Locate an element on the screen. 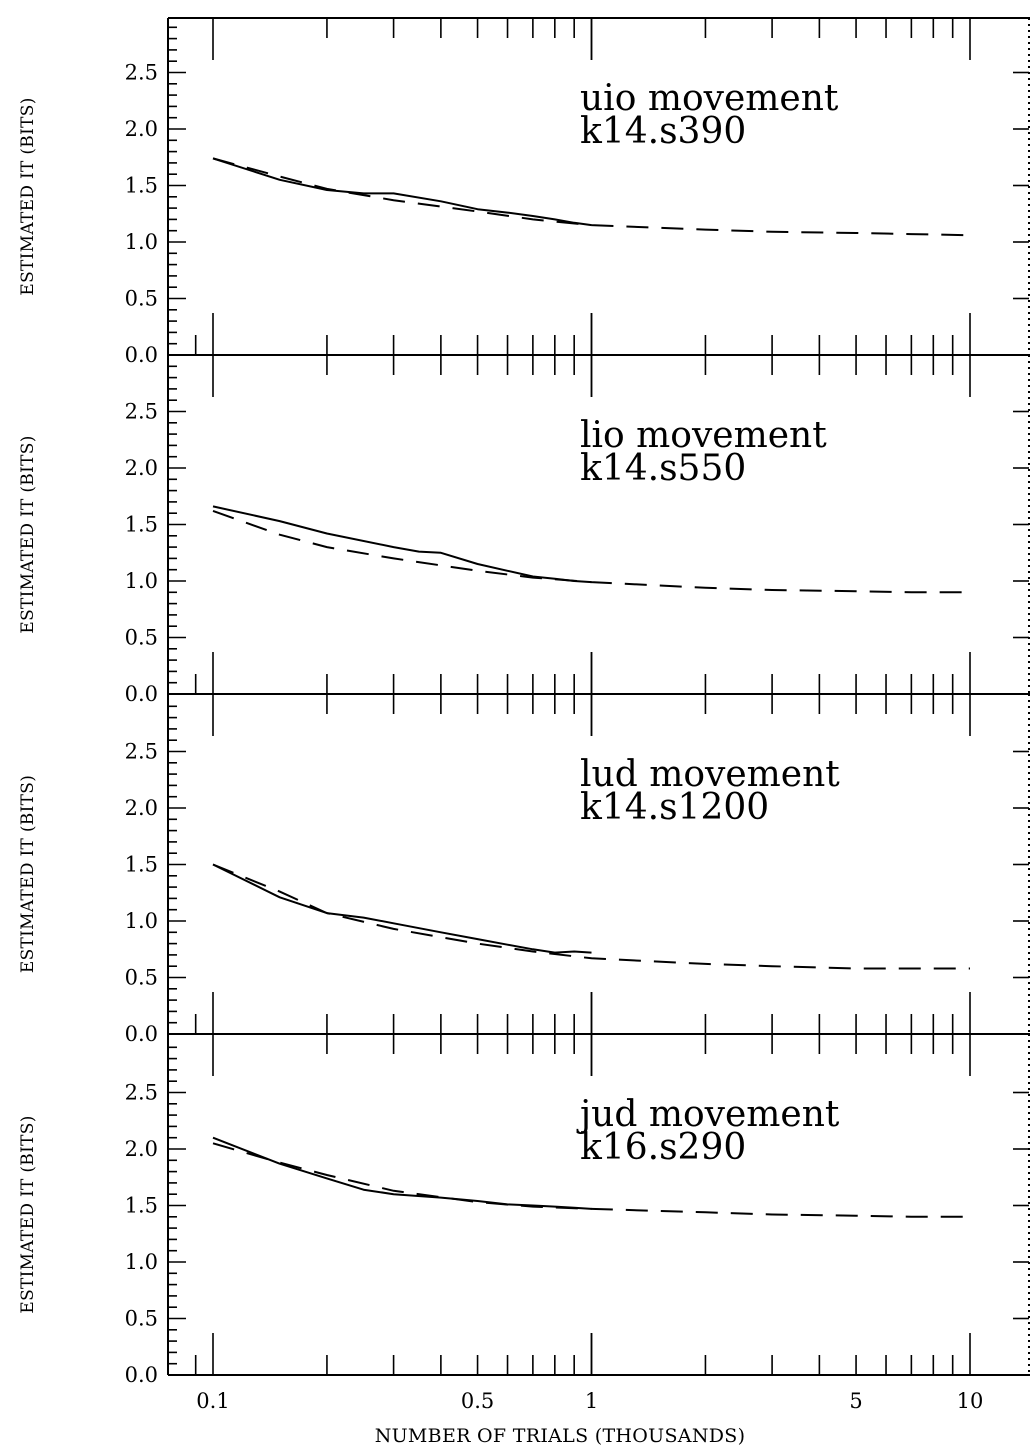  x-tick-label: 10 is located at coordinates (970, 1401).